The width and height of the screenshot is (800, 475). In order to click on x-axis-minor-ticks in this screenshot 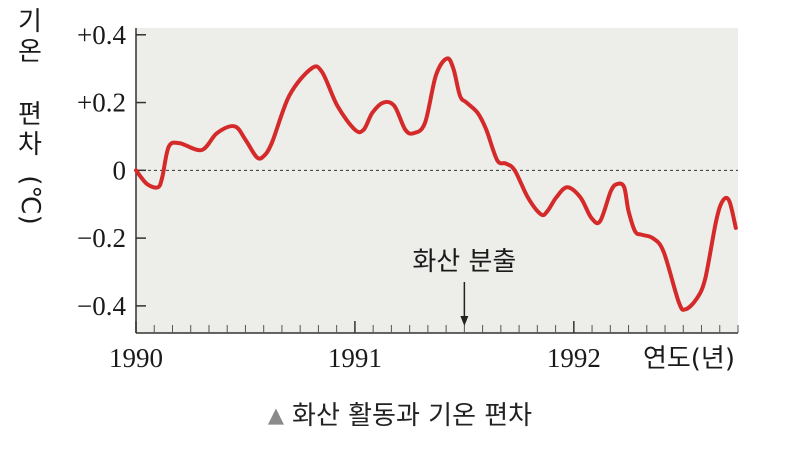, I will do `click(446, 329)`.